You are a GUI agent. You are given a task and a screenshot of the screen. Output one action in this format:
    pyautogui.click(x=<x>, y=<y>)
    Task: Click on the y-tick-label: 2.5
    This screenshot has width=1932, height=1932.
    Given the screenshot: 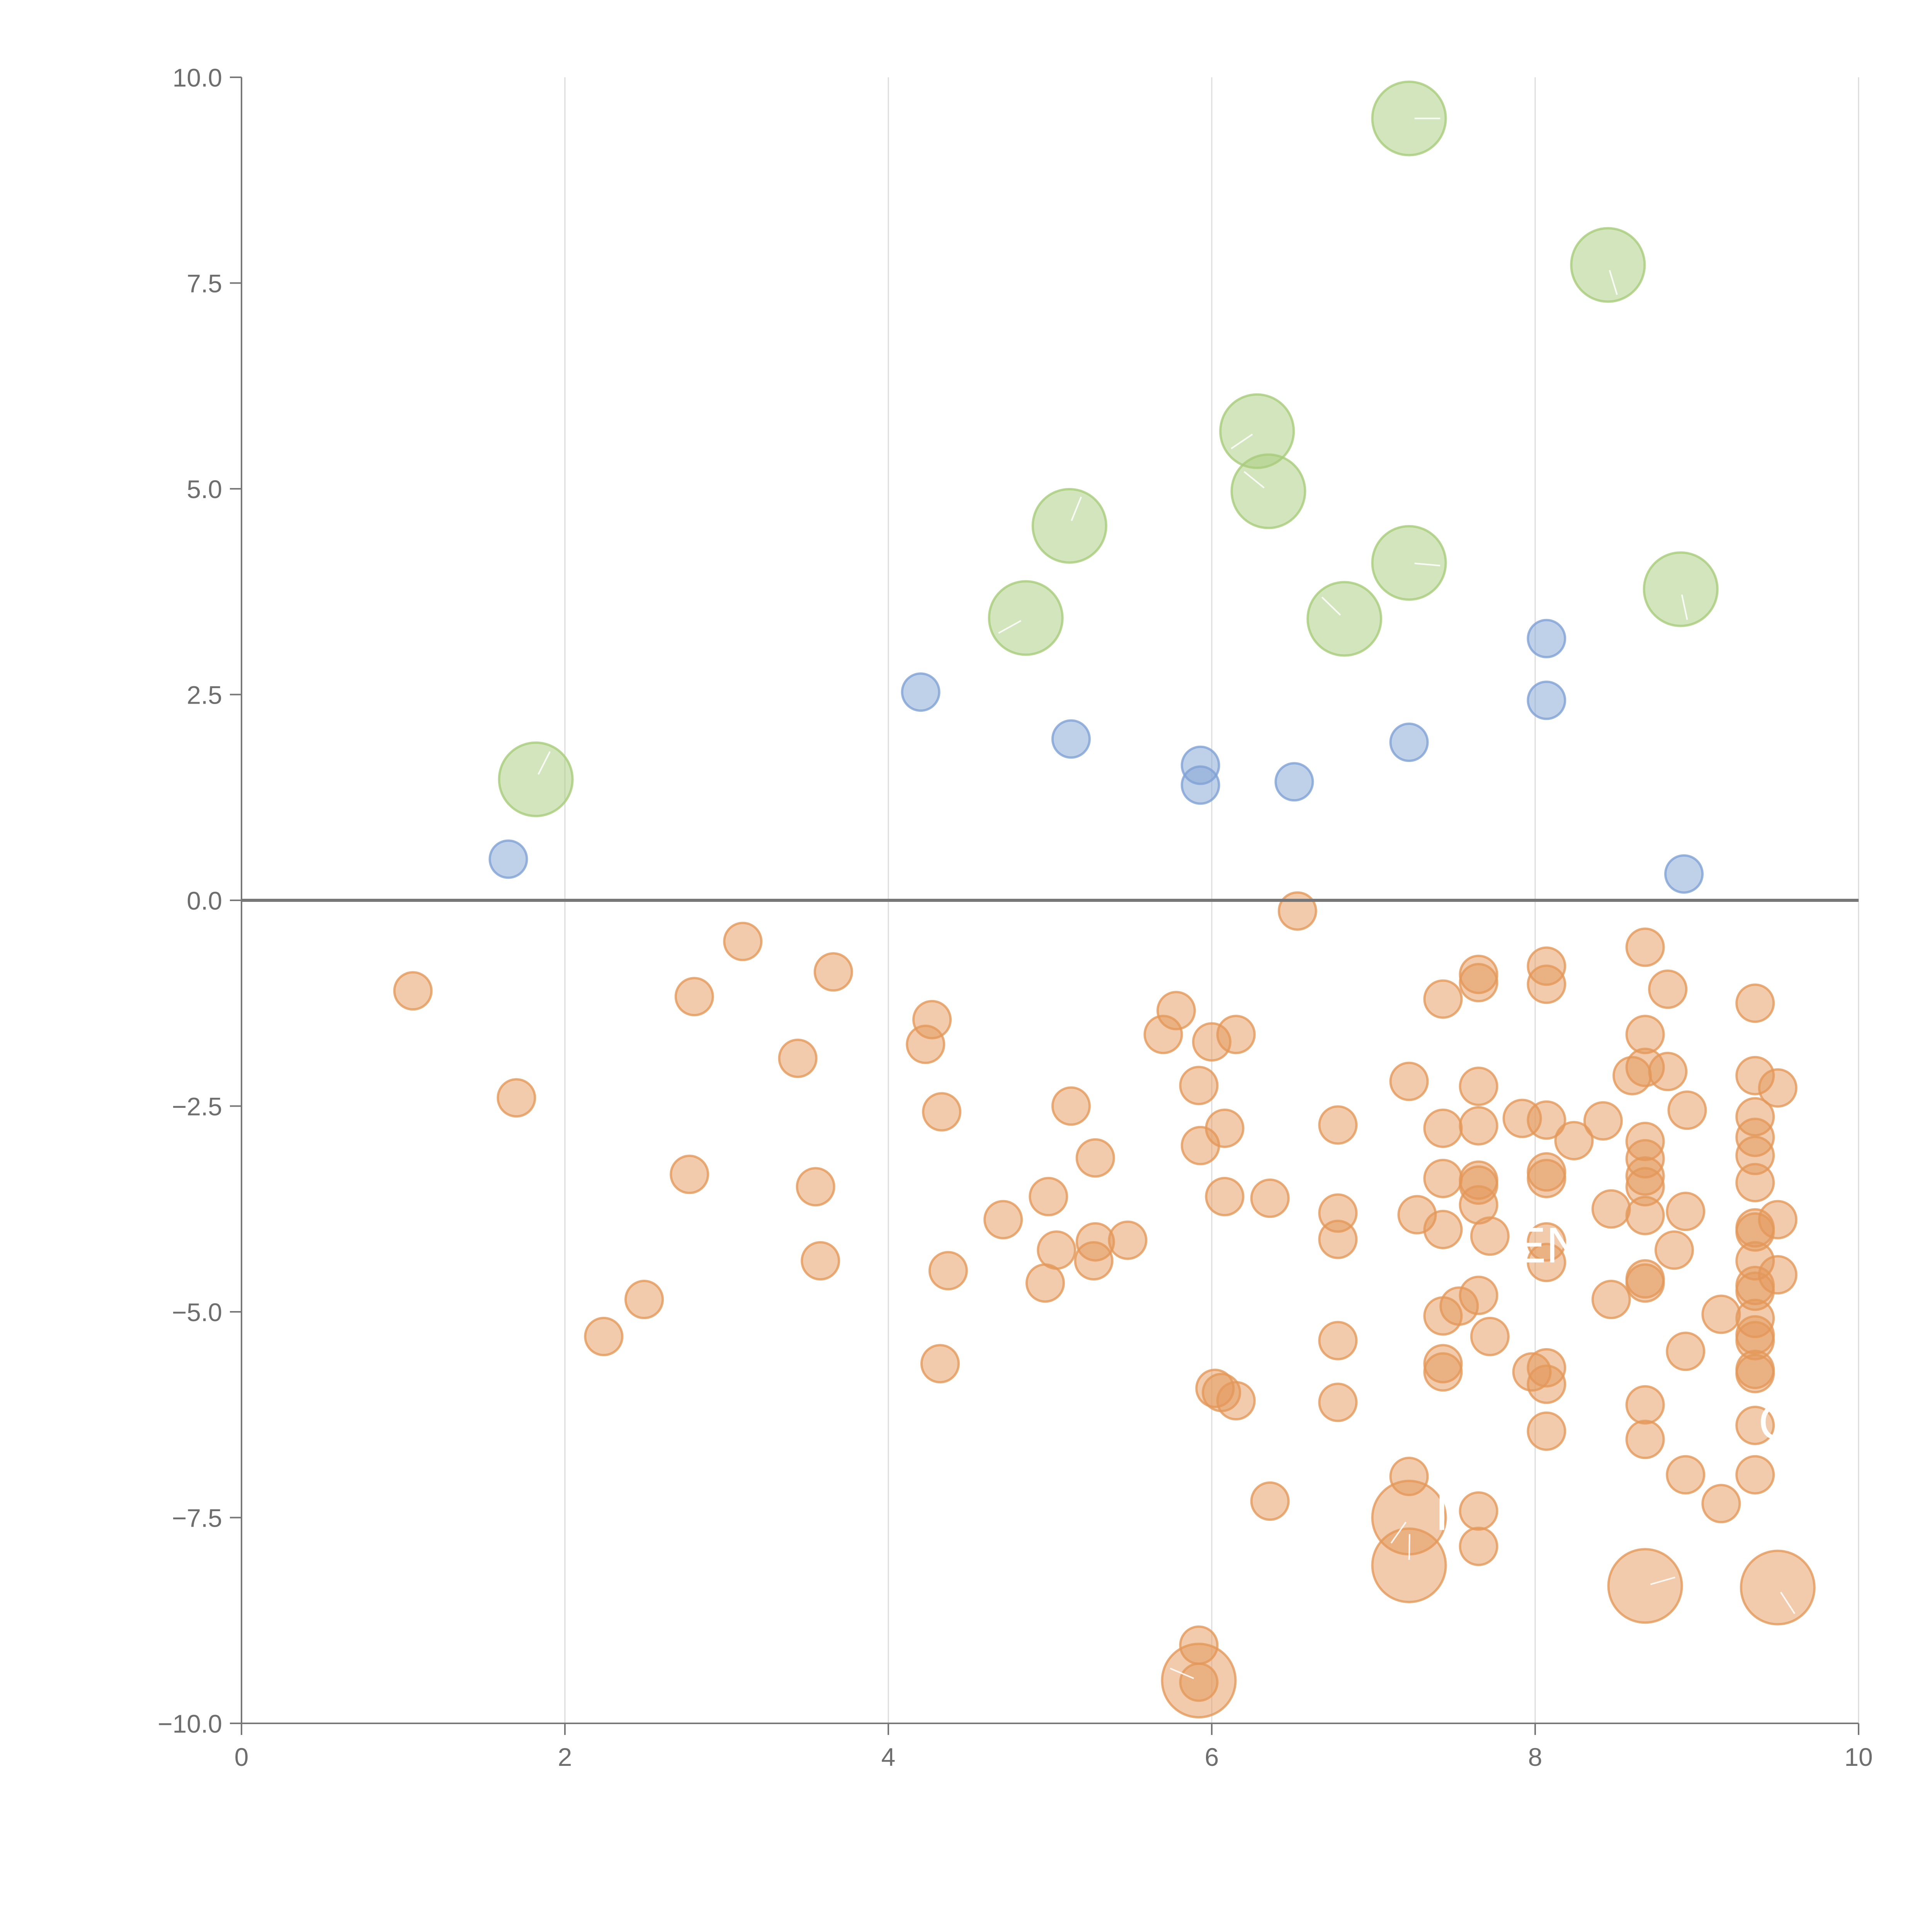 What is the action you would take?
    pyautogui.click(x=205, y=695)
    